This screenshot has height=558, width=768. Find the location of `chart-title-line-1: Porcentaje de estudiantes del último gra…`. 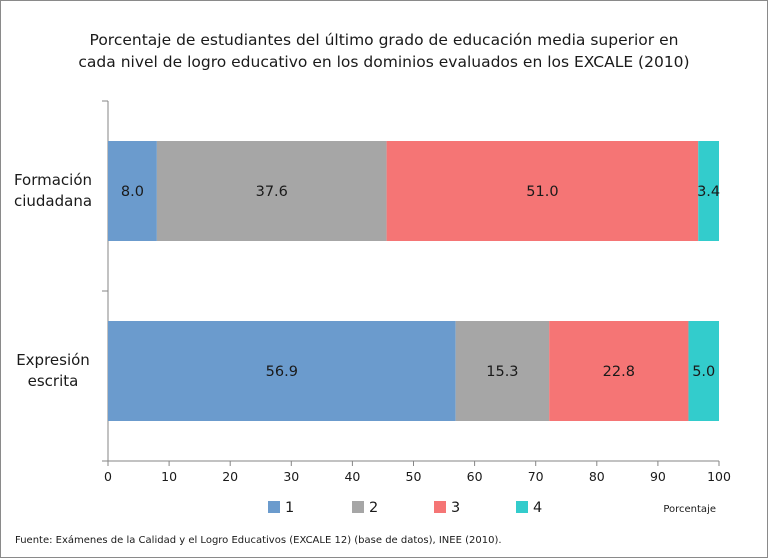

chart-title-line-1: Porcentaje de estudiantes del último gra… is located at coordinates (384, 40).